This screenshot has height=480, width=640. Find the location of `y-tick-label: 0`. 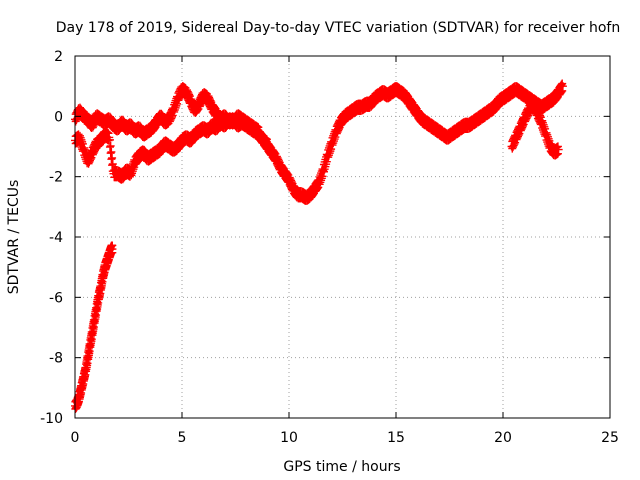

y-tick-label: 0 is located at coordinates (58, 117).